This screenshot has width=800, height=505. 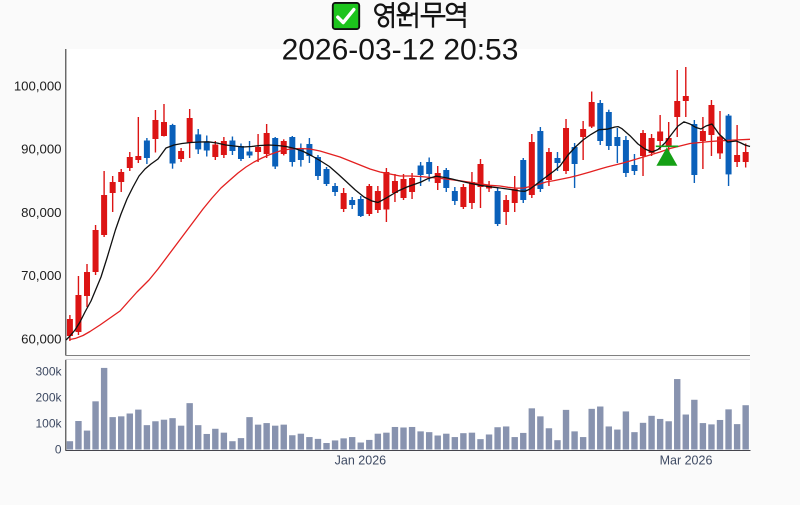 I want to click on svg-text: Mar 2026, so click(x=686, y=461).